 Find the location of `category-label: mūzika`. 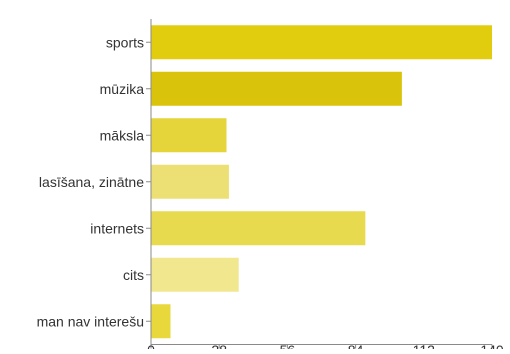

category-label: mūzika is located at coordinates (122, 89).